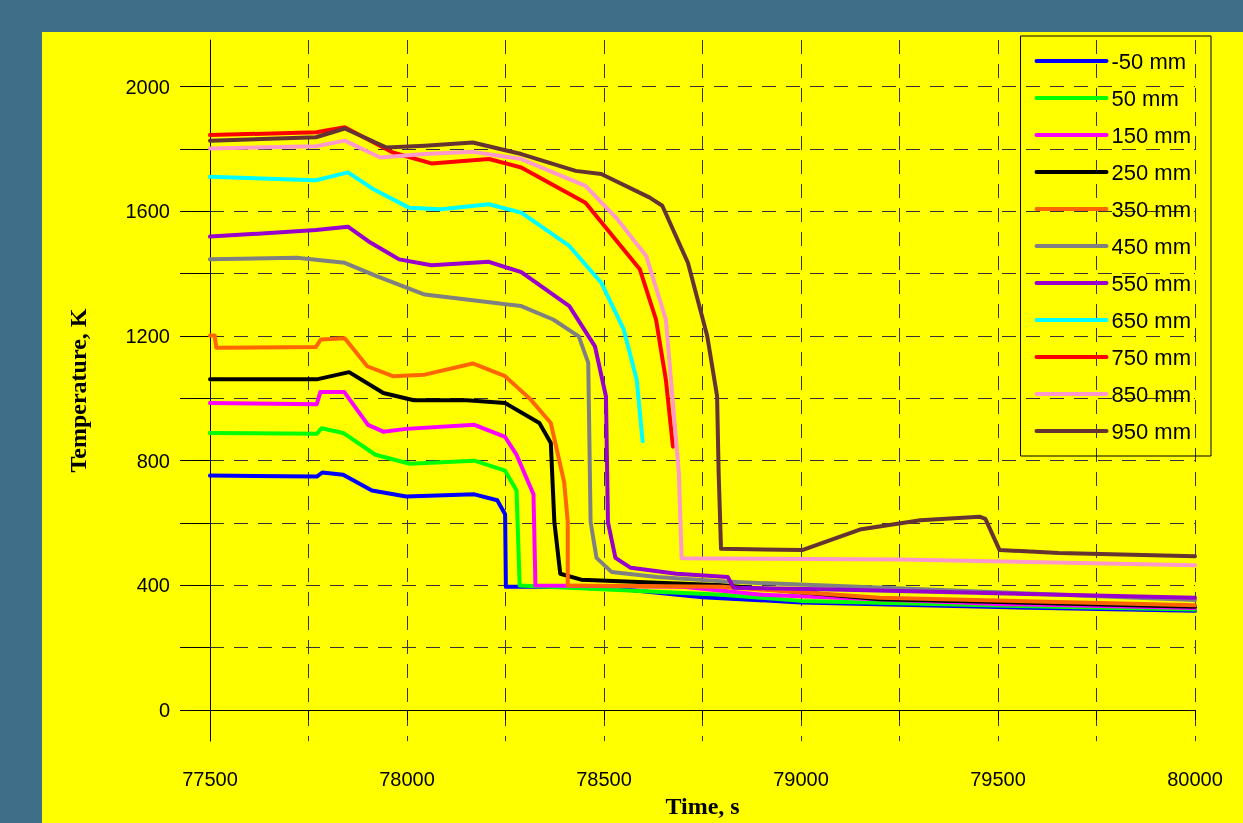 The width and height of the screenshot is (1243, 823). What do you see at coordinates (78, 390) in the screenshot?
I see `y-axis-title: Temperature, K` at bounding box center [78, 390].